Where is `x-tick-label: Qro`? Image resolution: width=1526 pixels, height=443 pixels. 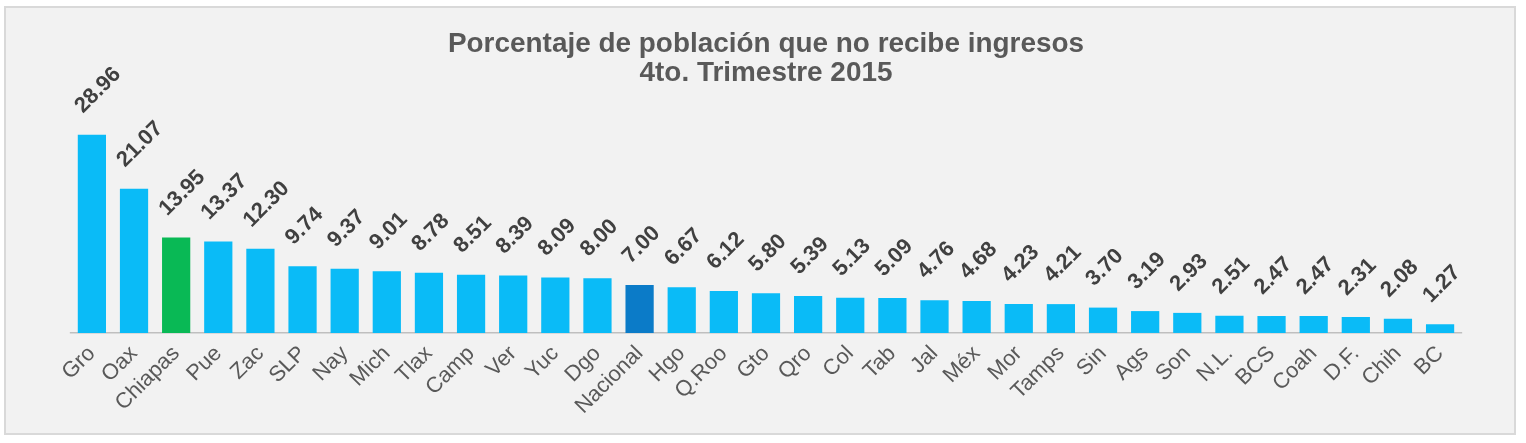 x-tick-label: Qro is located at coordinates (794, 362).